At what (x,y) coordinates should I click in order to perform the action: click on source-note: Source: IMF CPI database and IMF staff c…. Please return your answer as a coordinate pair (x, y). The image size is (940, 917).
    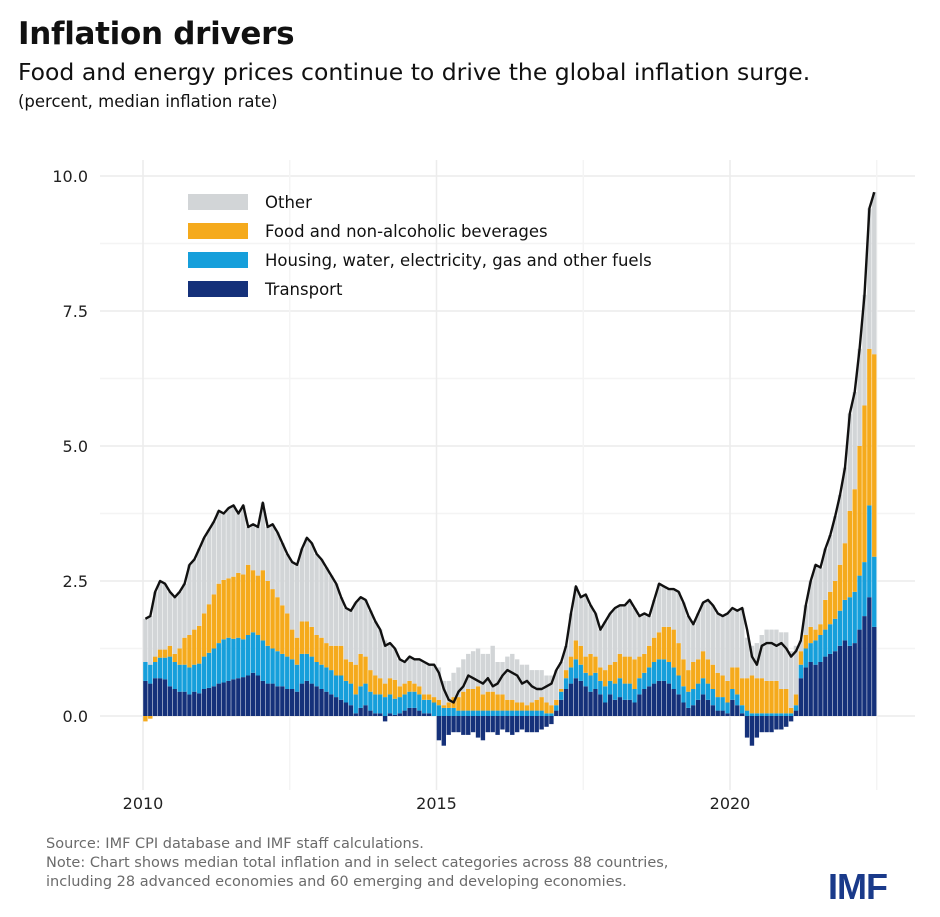
    Looking at the image, I should click on (235, 844).